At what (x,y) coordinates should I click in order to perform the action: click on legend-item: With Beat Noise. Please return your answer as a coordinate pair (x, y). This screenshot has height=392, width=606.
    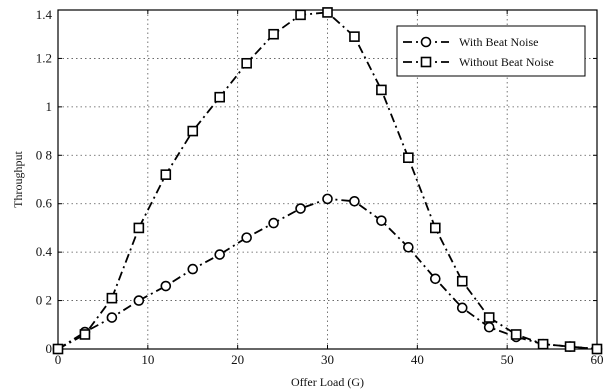
    Looking at the image, I should click on (471, 42).